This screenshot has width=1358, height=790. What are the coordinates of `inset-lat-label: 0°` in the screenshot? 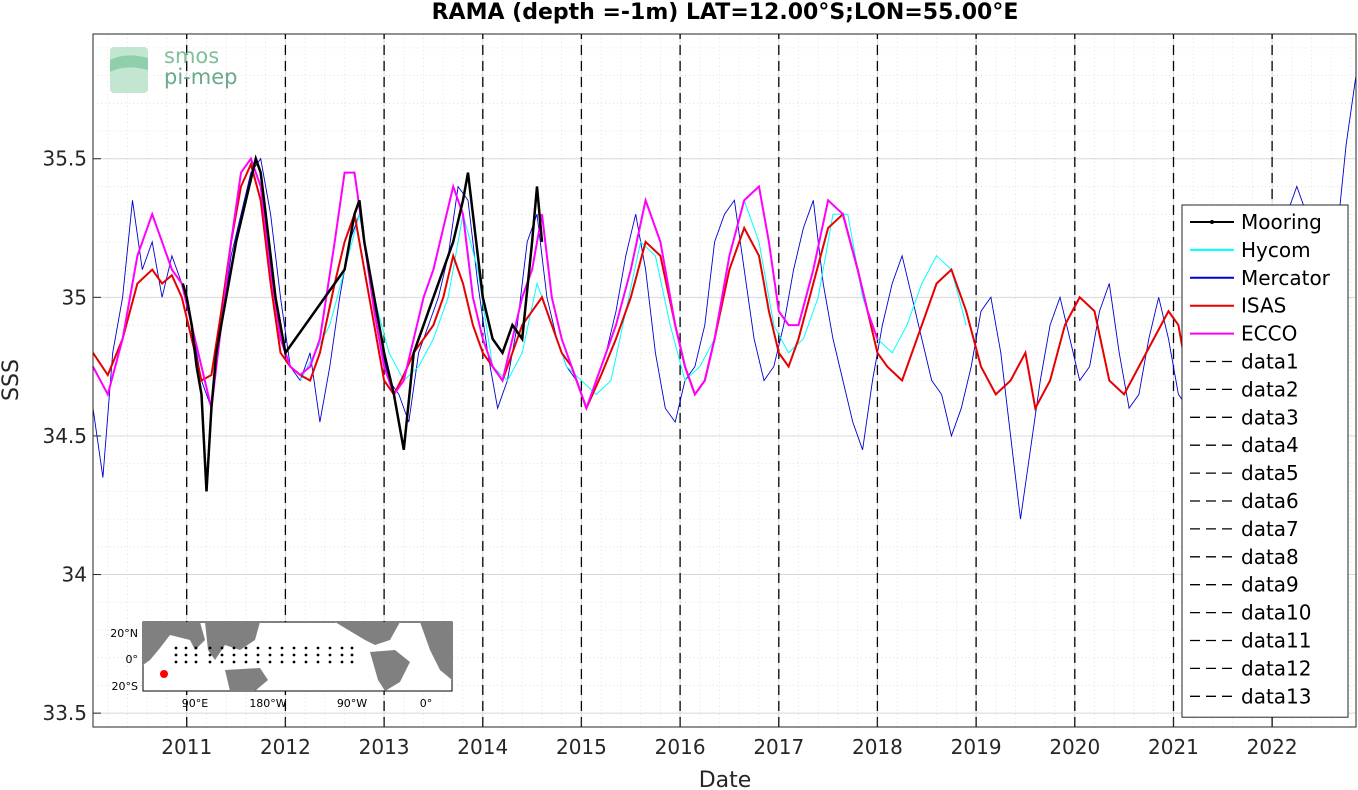 It's located at (132, 659).